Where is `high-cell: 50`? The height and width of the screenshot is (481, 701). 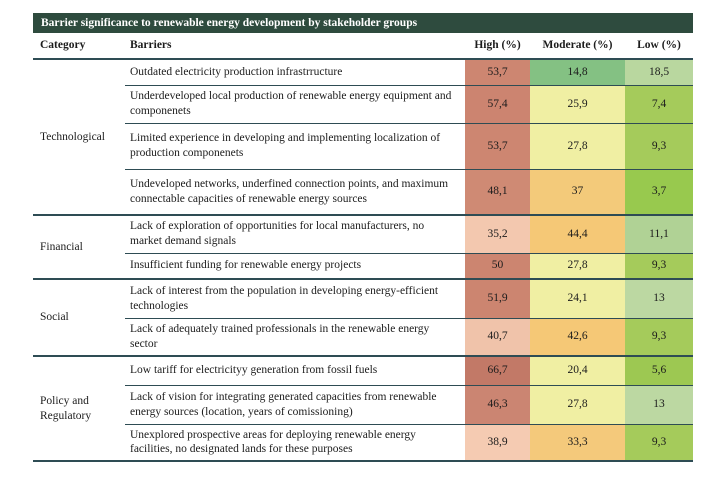 high-cell: 50 is located at coordinates (497, 265).